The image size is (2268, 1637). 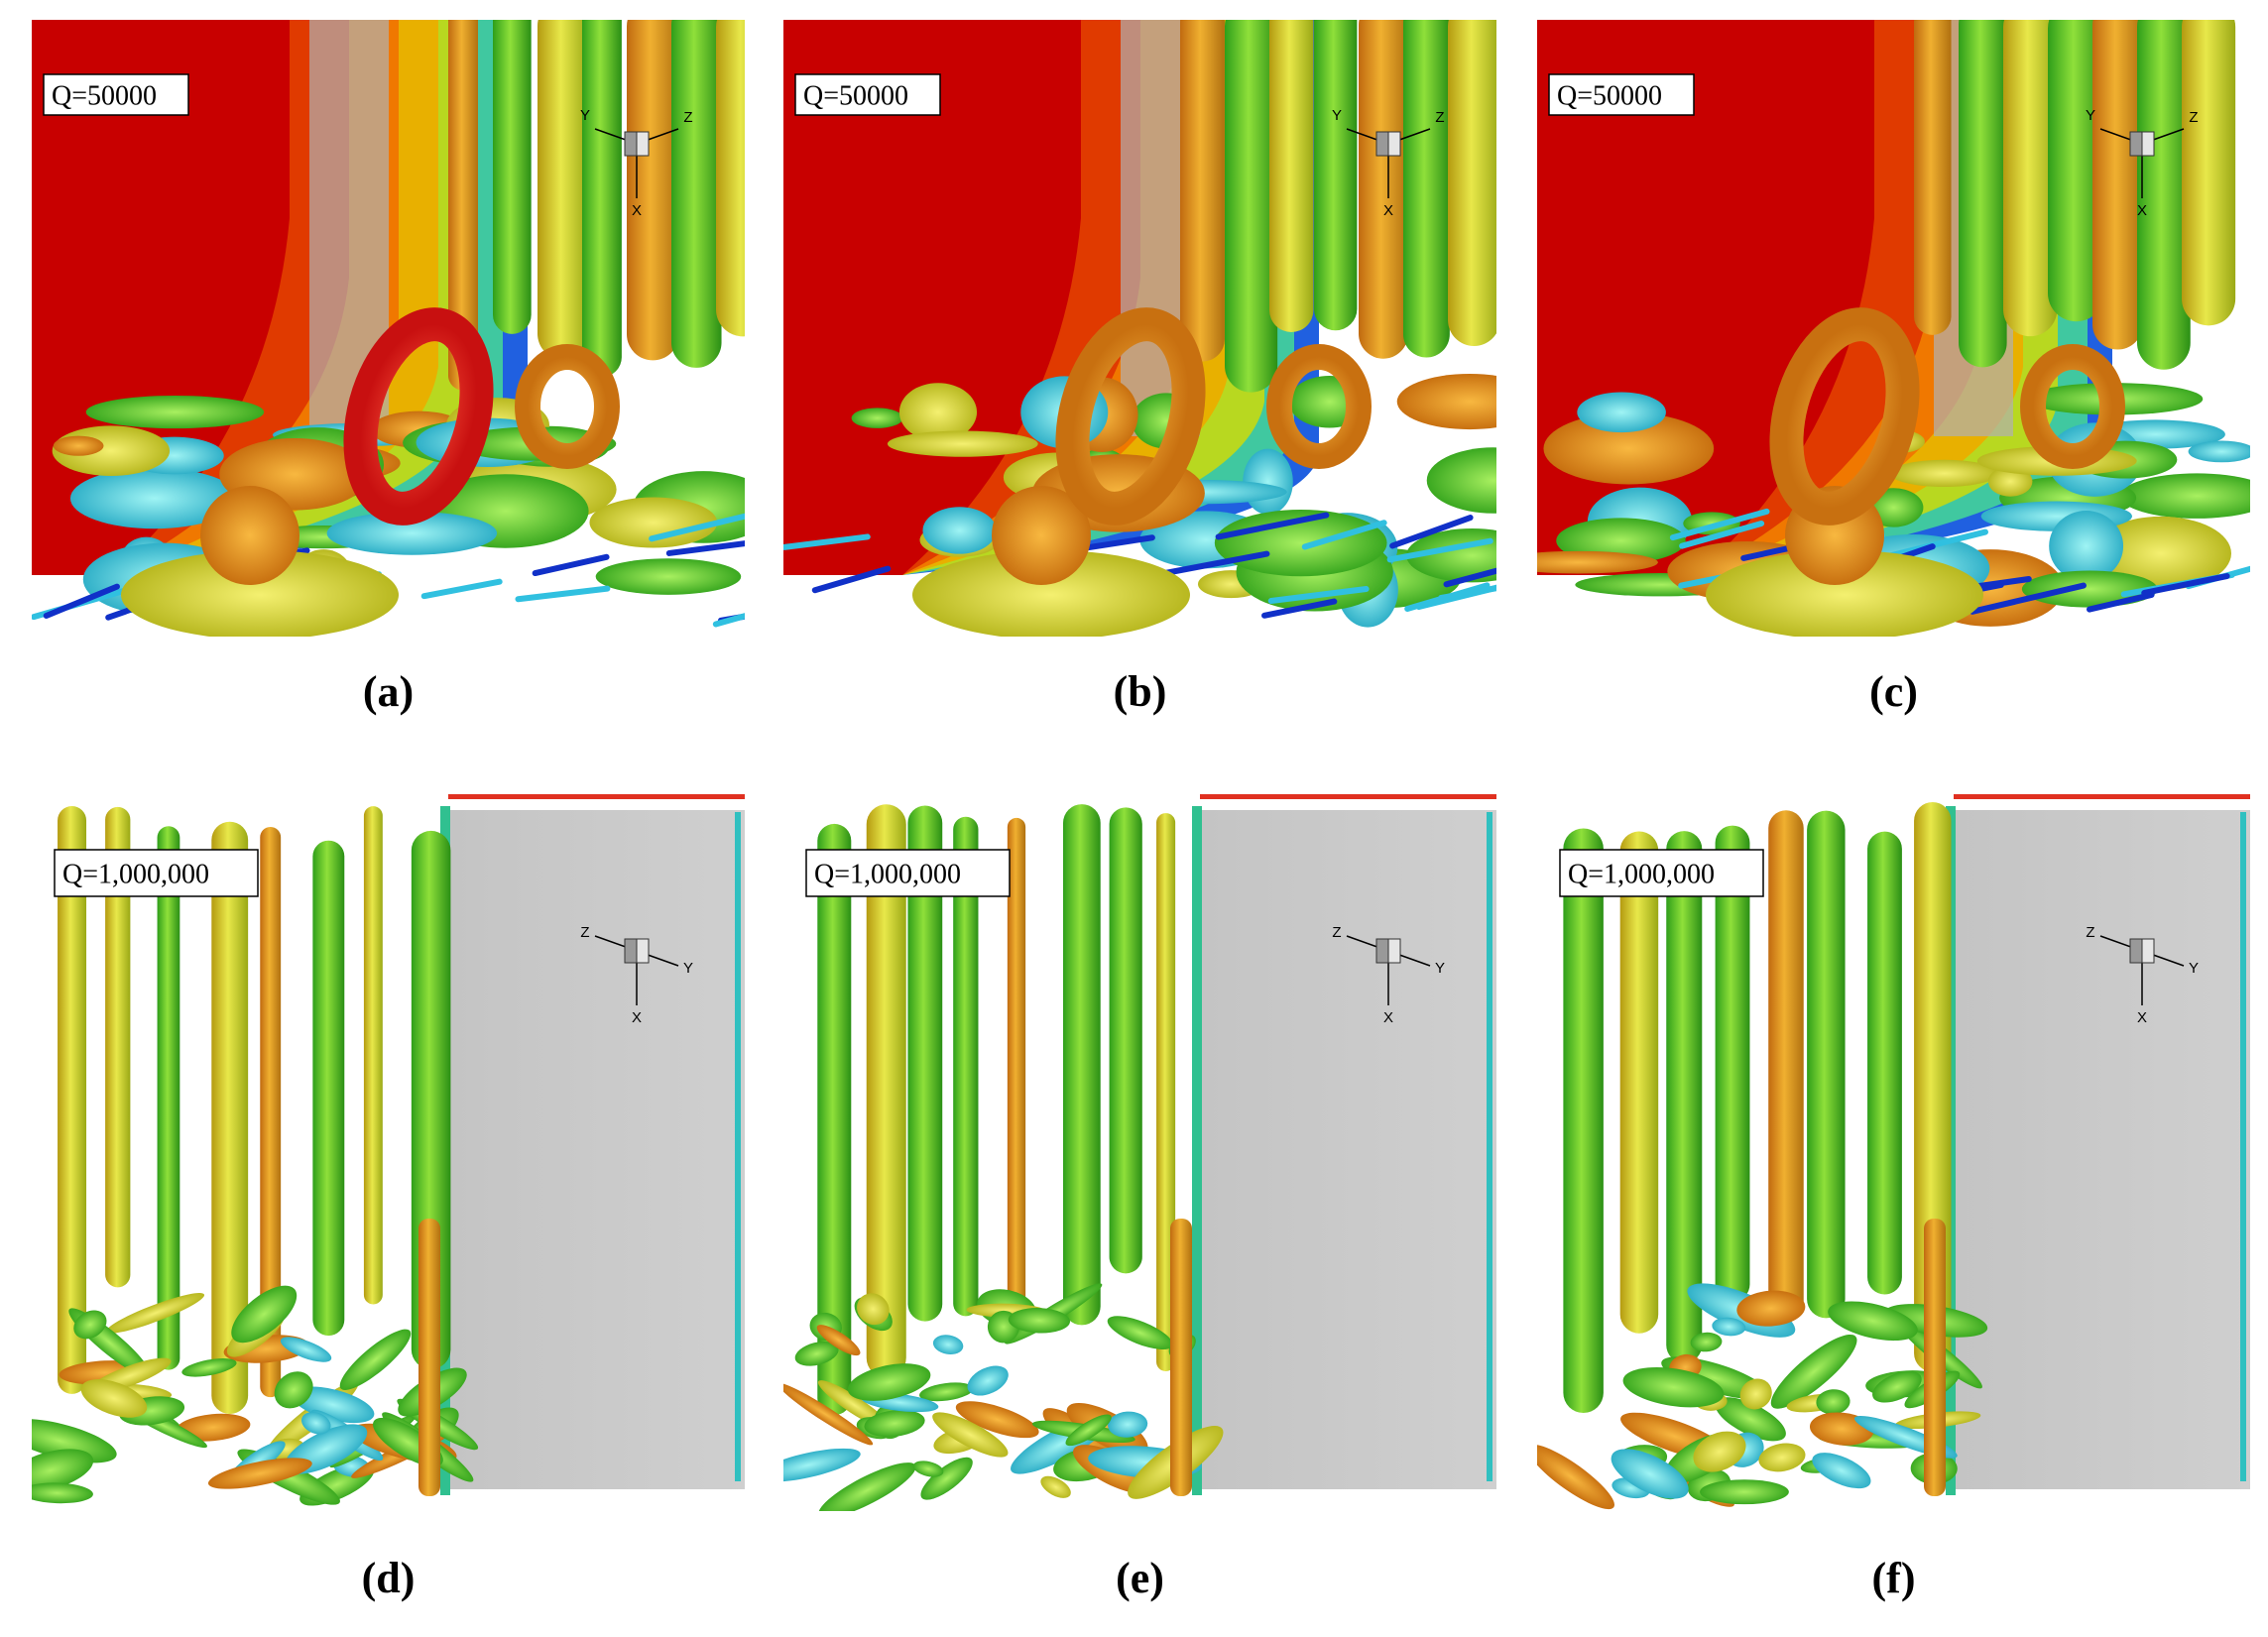 I want to click on wall-streak, so click(x=1935, y=1358).